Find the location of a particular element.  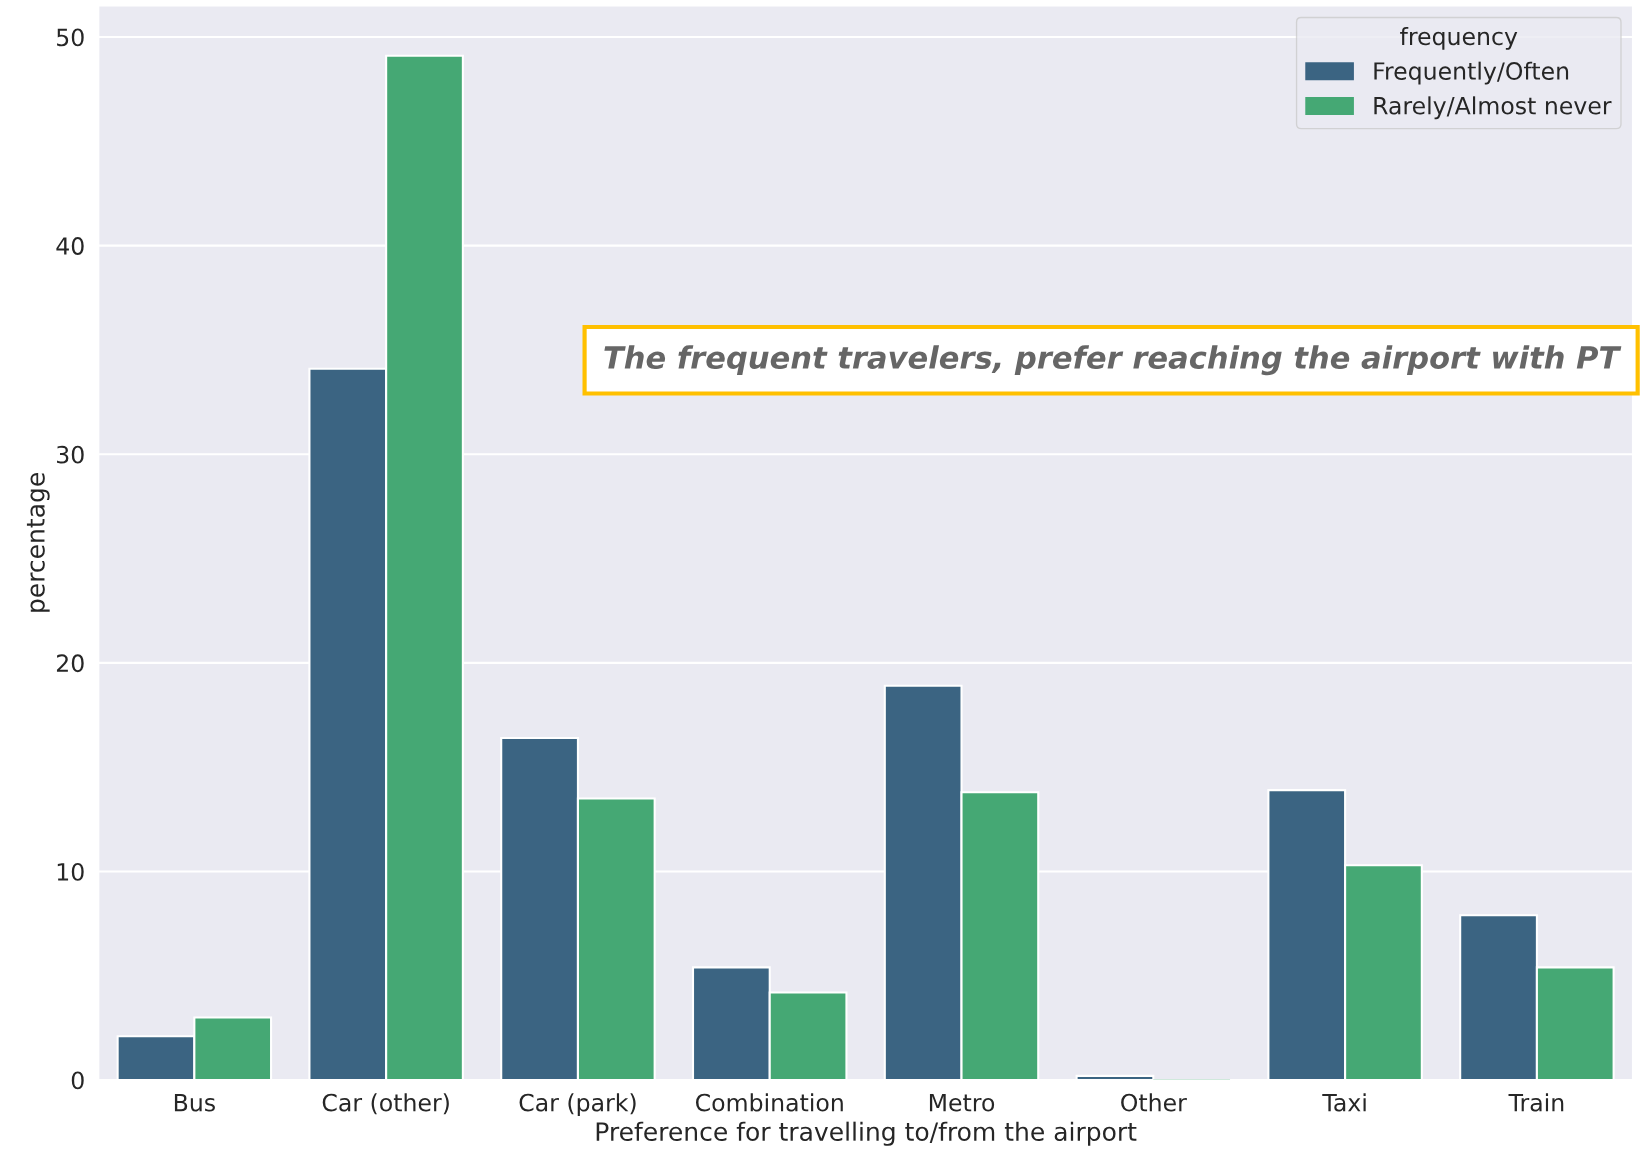

x-tick-label: Car (other) is located at coordinates (385, 1104).